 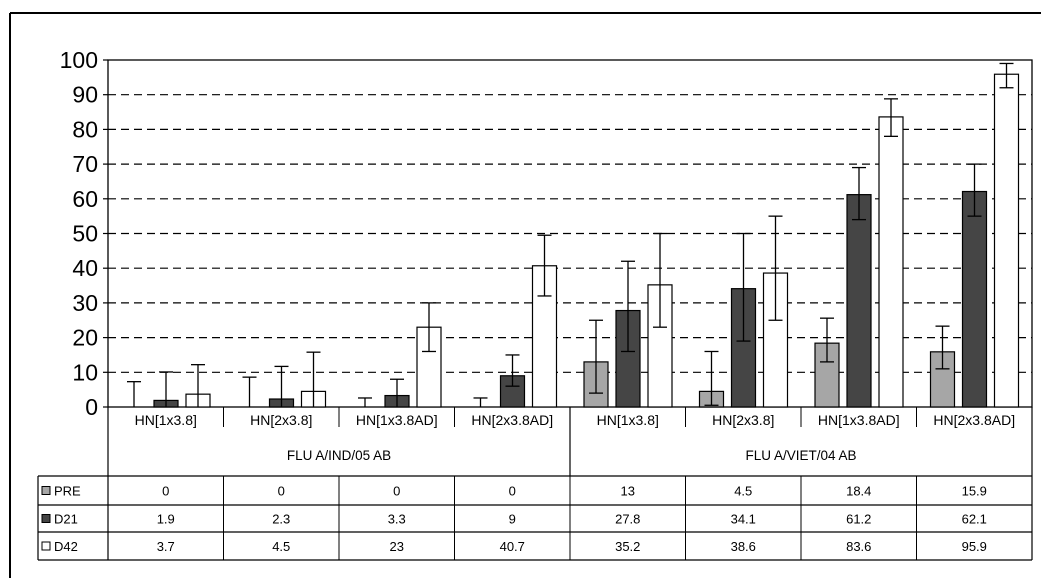 What do you see at coordinates (85, 268) in the screenshot?
I see `y-tick-label: 40` at bounding box center [85, 268].